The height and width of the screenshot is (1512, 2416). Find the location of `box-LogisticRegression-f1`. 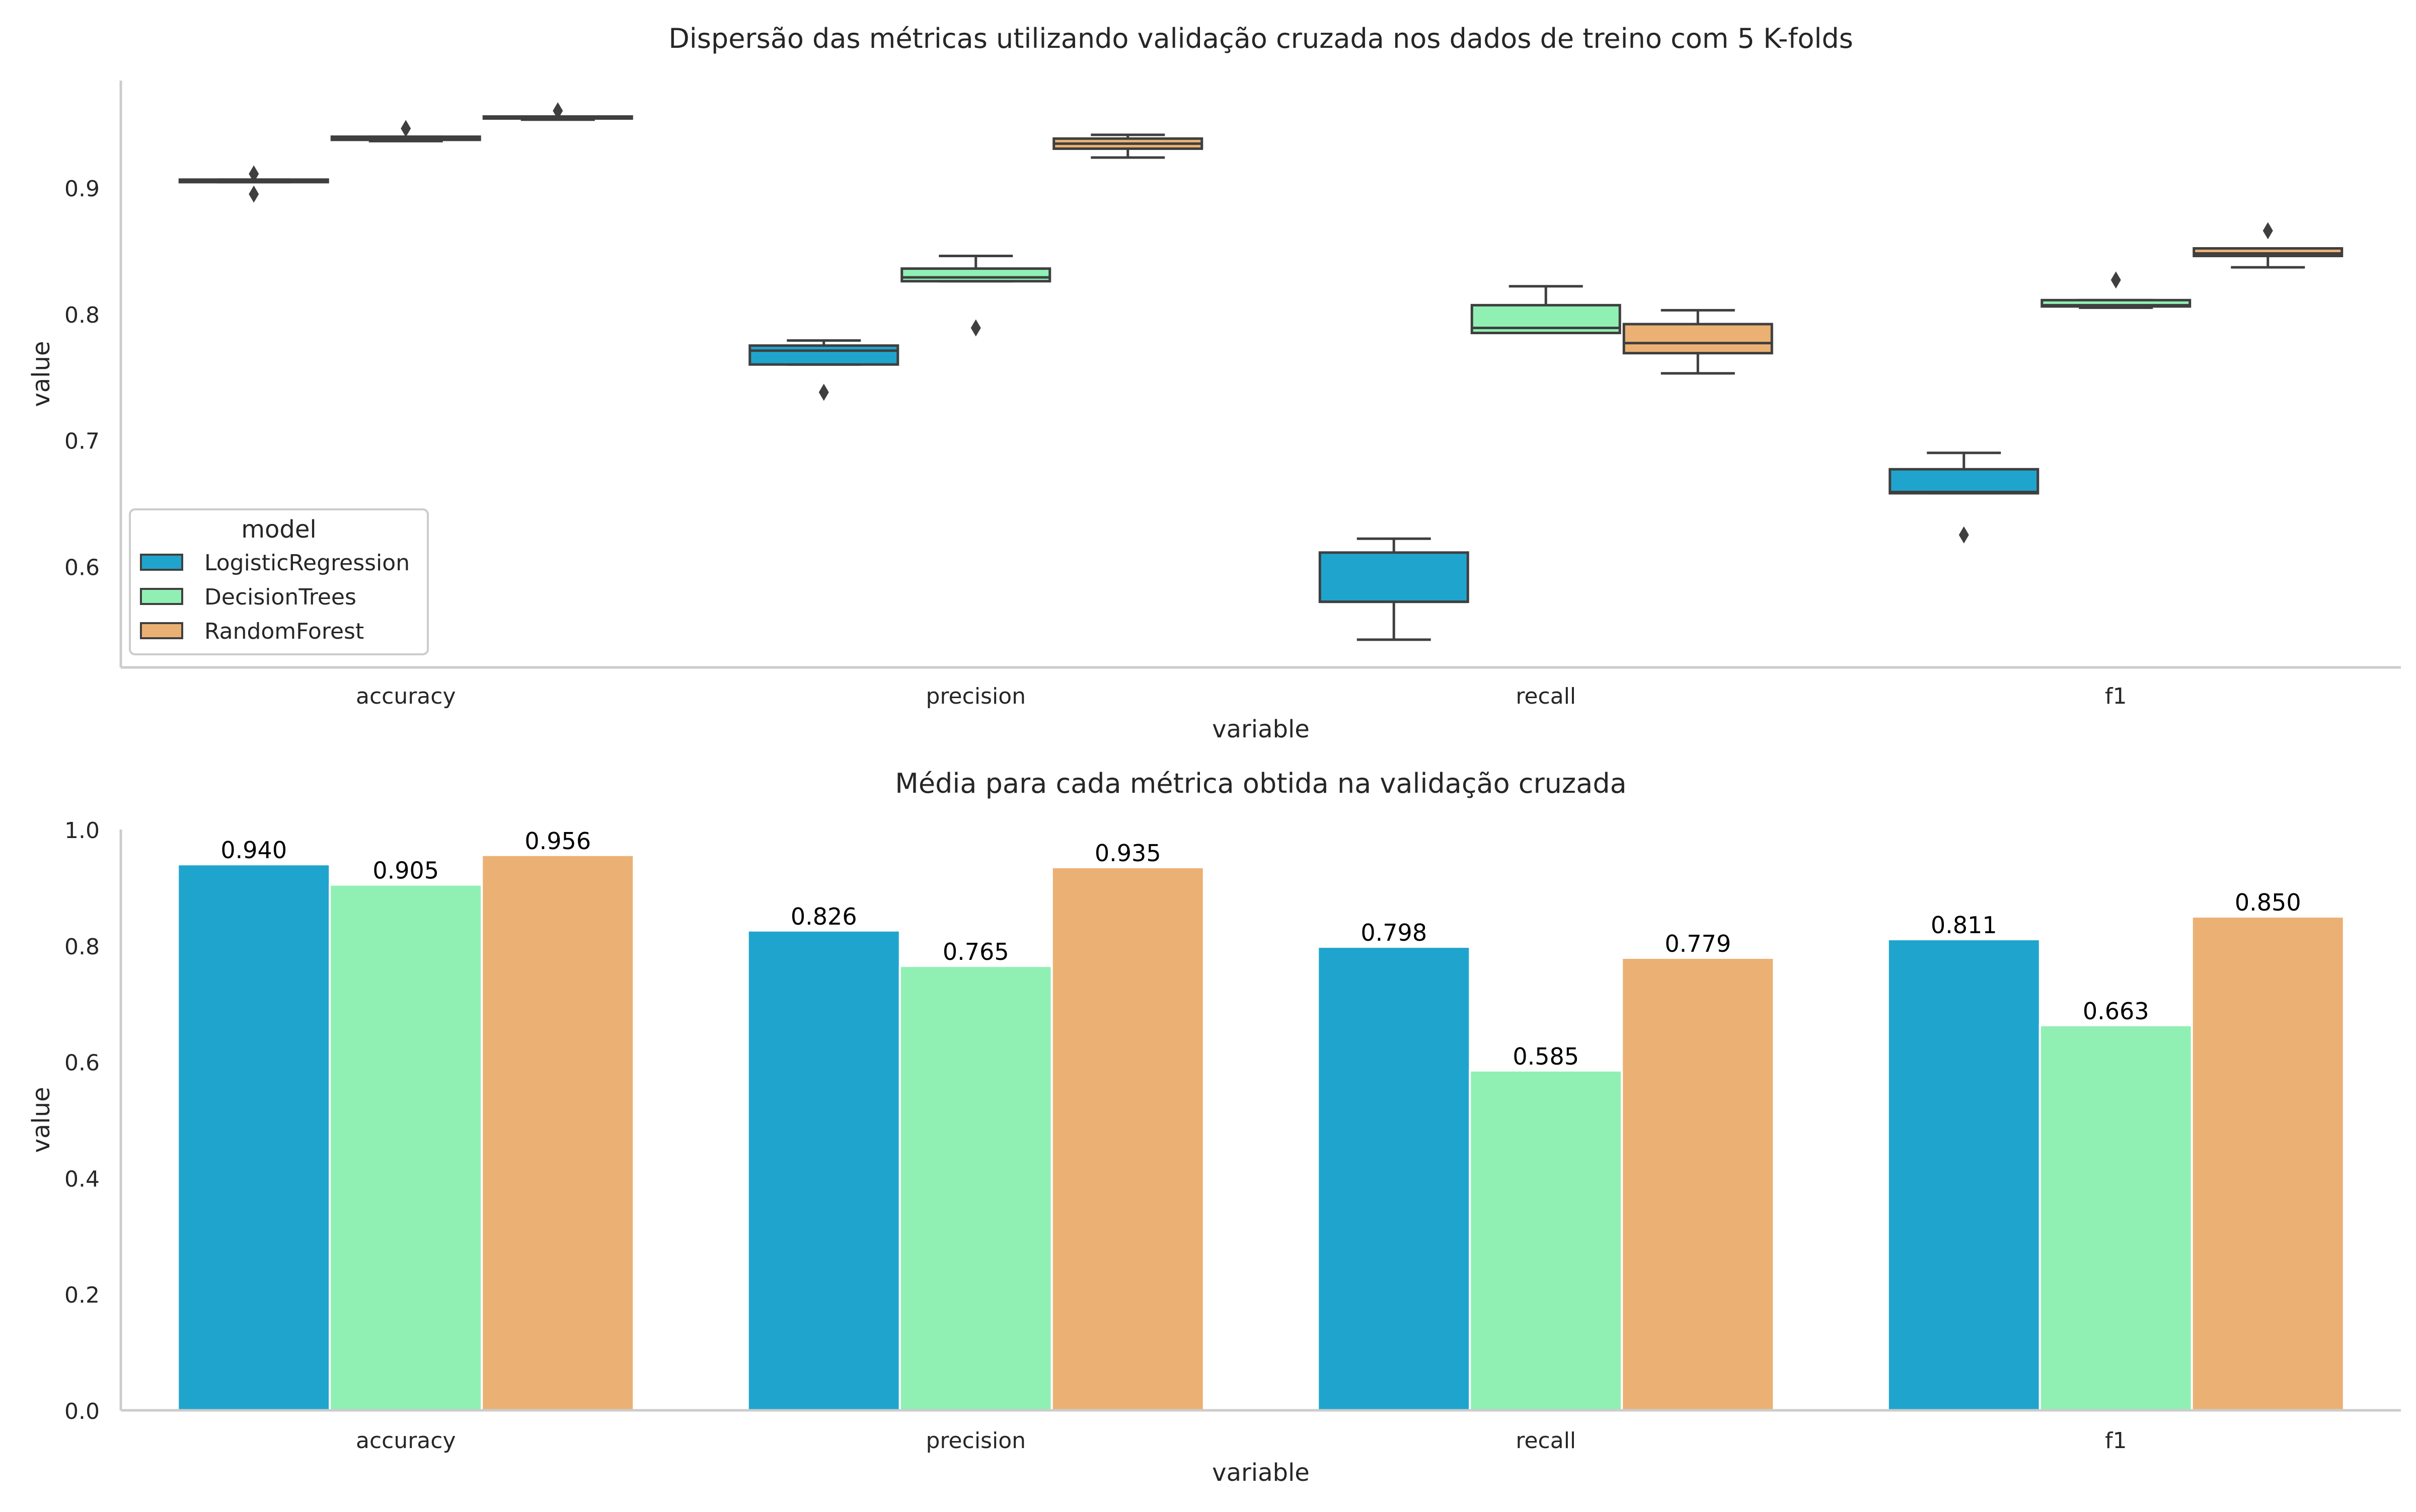

box-LogisticRegression-f1 is located at coordinates (1964, 497).